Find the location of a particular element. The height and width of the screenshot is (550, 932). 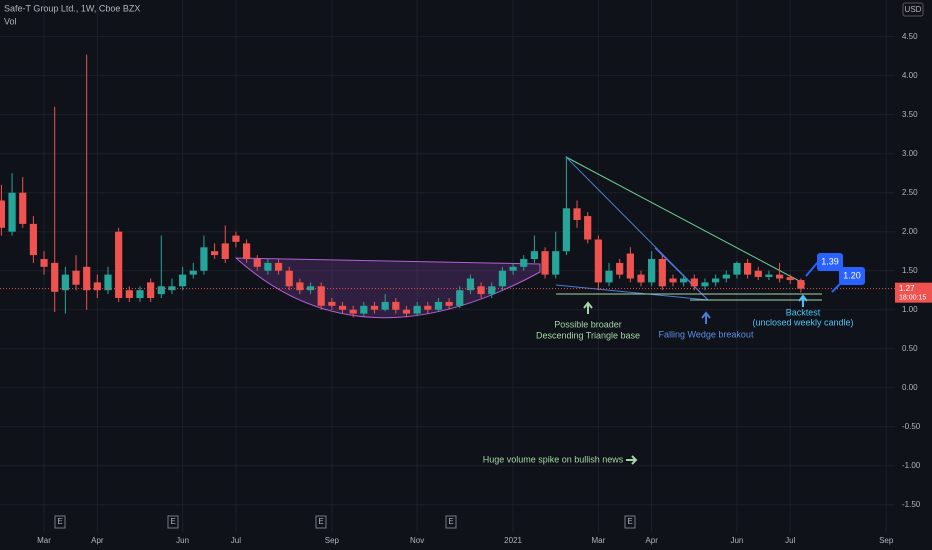

price-tag is located at coordinates (913, 292).